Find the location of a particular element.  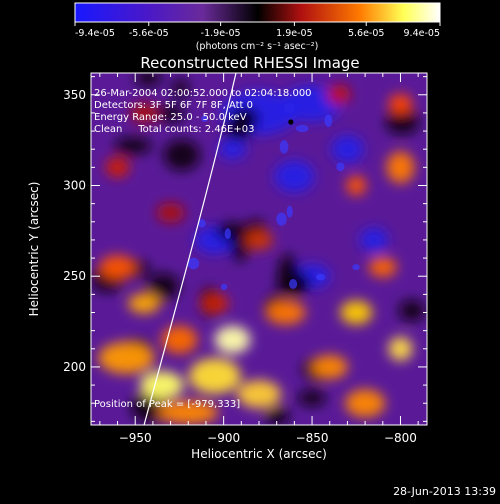

annotation-peak-position: Position of Peak = [-979,333] is located at coordinates (167, 404).